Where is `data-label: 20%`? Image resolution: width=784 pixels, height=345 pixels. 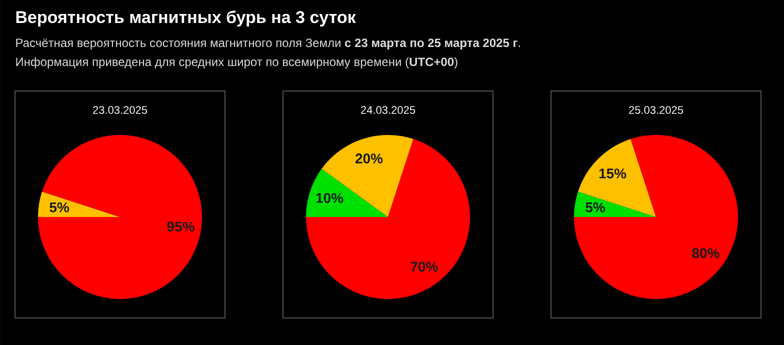
data-label: 20% is located at coordinates (369, 159).